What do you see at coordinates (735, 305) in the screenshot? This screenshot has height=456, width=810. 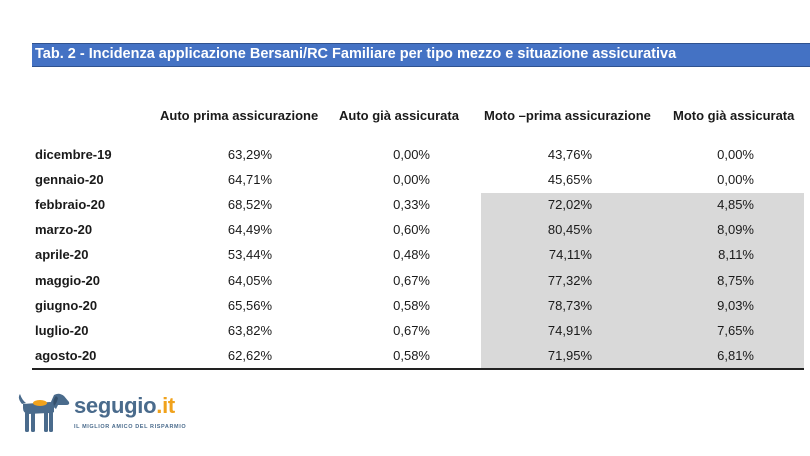 I see `table-cell: 9,03%` at bounding box center [735, 305].